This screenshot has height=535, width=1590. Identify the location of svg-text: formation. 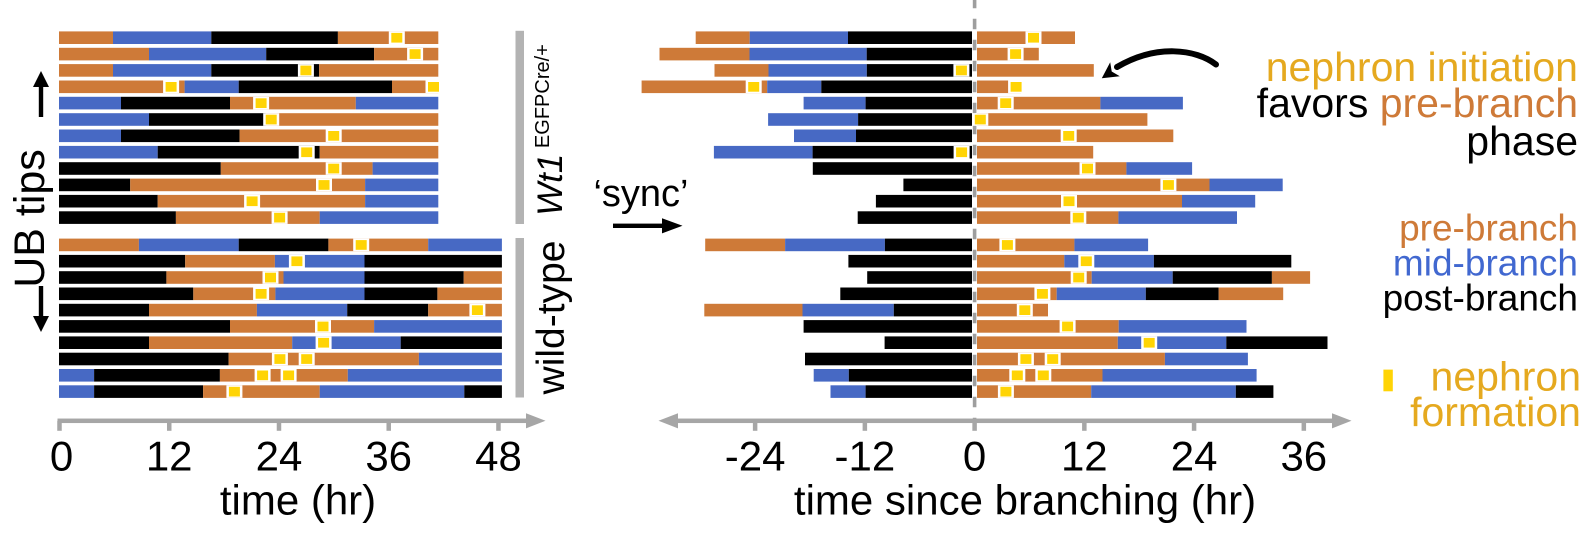
(1495, 412).